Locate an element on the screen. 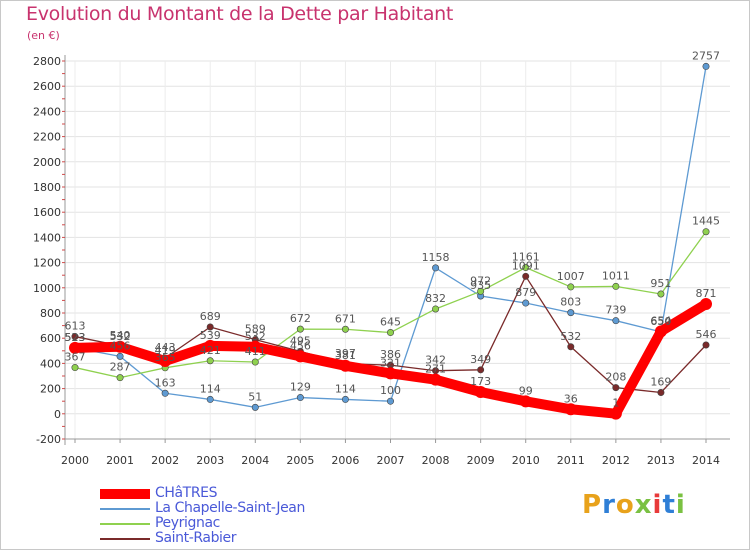 The width and height of the screenshot is (750, 550). data-label: 540 is located at coordinates (120, 335).